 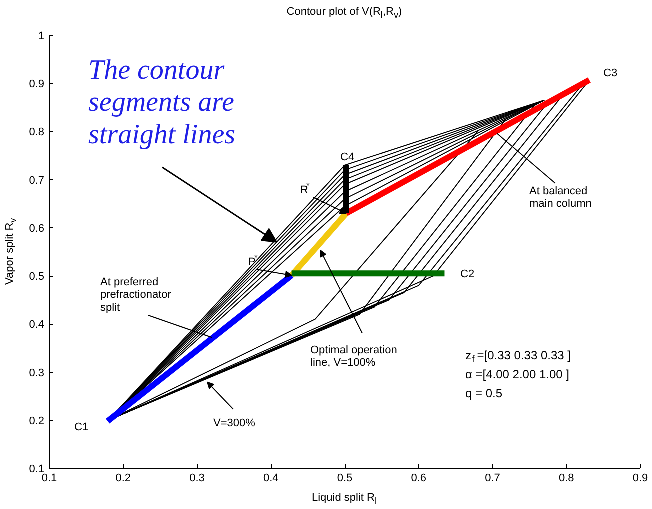 I want to click on y-tick-label: 0.3, so click(x=37, y=373).